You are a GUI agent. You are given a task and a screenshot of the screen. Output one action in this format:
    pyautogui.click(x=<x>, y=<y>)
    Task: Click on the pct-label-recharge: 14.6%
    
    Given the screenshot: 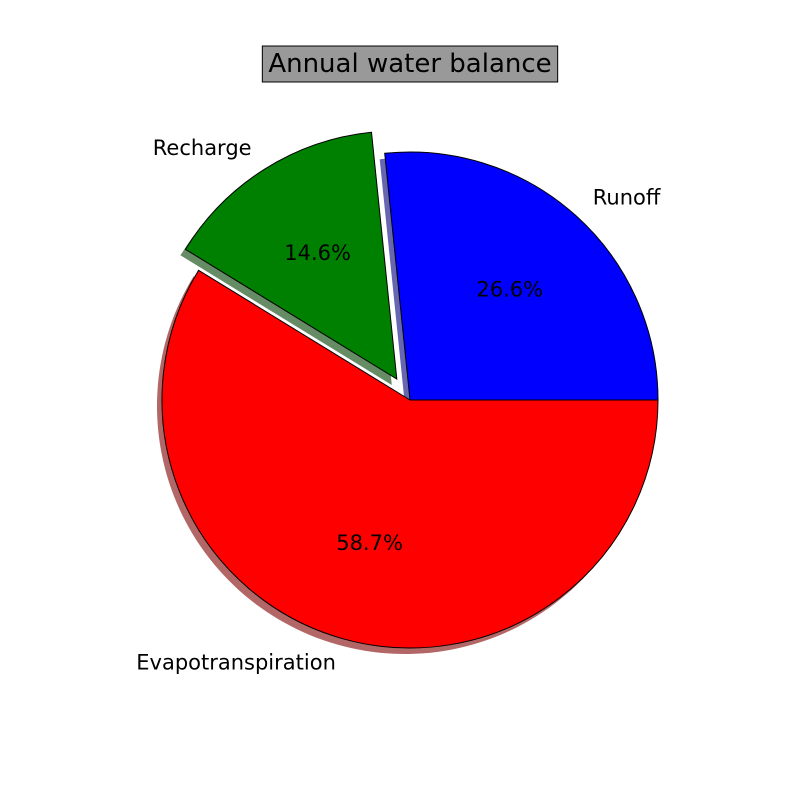 What is the action you would take?
    pyautogui.click(x=317, y=253)
    